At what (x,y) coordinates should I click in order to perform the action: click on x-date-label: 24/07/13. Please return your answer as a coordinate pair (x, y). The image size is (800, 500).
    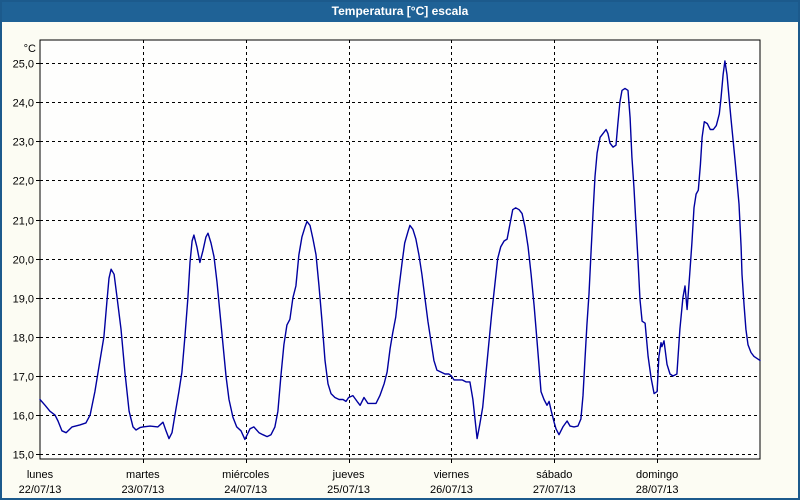
    Looking at the image, I should click on (245, 490).